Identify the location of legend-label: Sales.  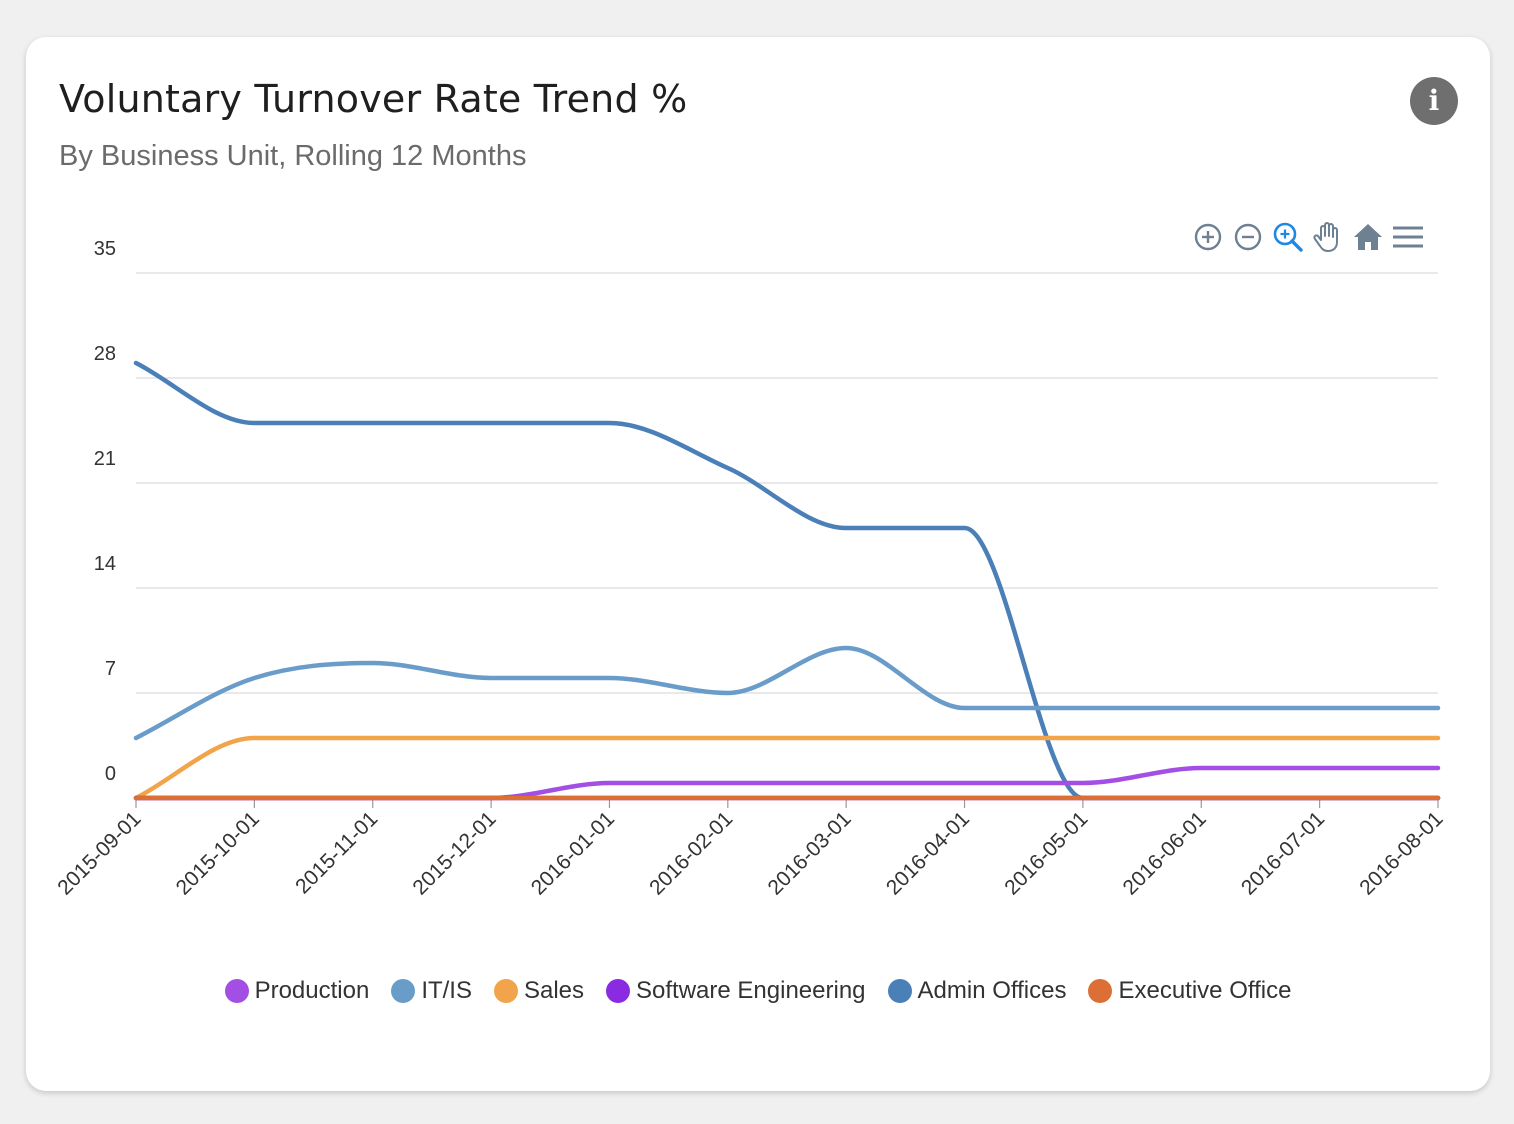
(554, 990).